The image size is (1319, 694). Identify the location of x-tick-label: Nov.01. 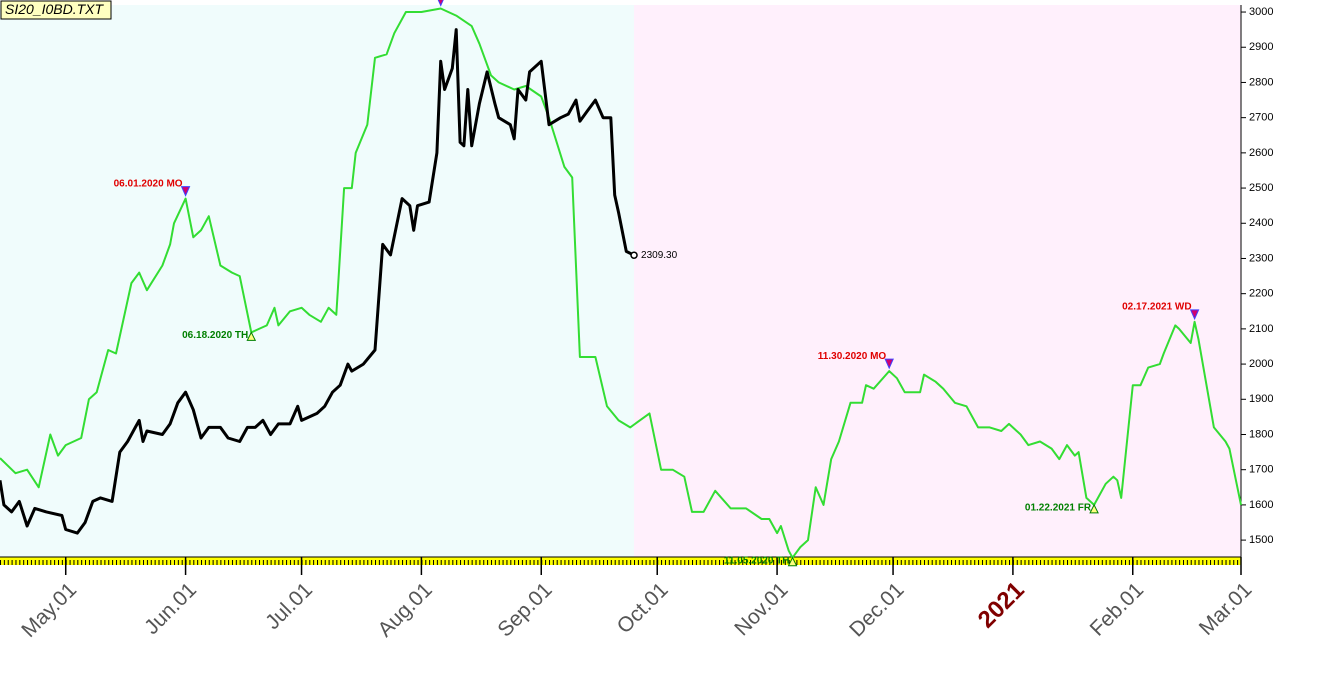
(761, 609).